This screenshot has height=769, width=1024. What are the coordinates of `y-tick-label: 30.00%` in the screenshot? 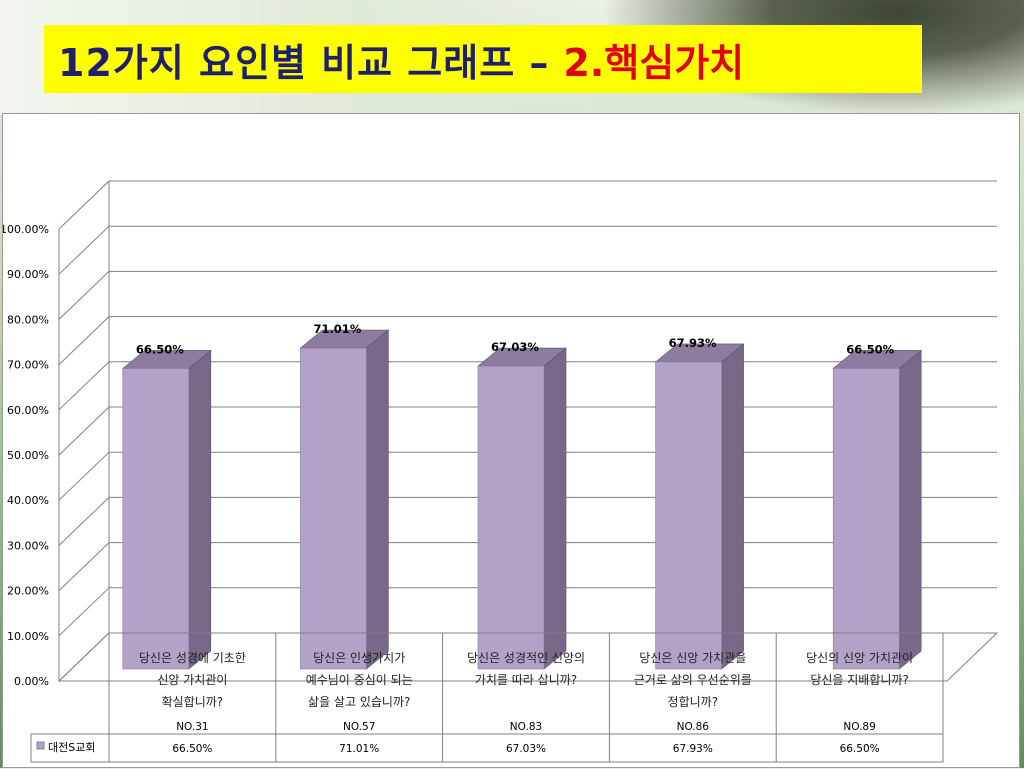 It's located at (28, 545).